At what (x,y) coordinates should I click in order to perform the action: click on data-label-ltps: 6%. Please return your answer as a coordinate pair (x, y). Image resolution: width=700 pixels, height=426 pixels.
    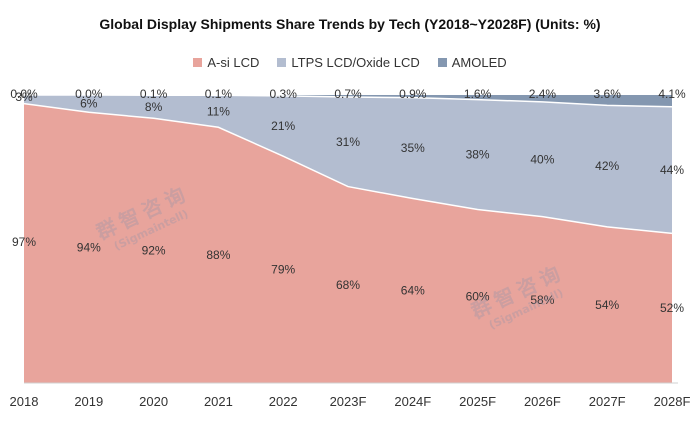
    Looking at the image, I should click on (89, 104).